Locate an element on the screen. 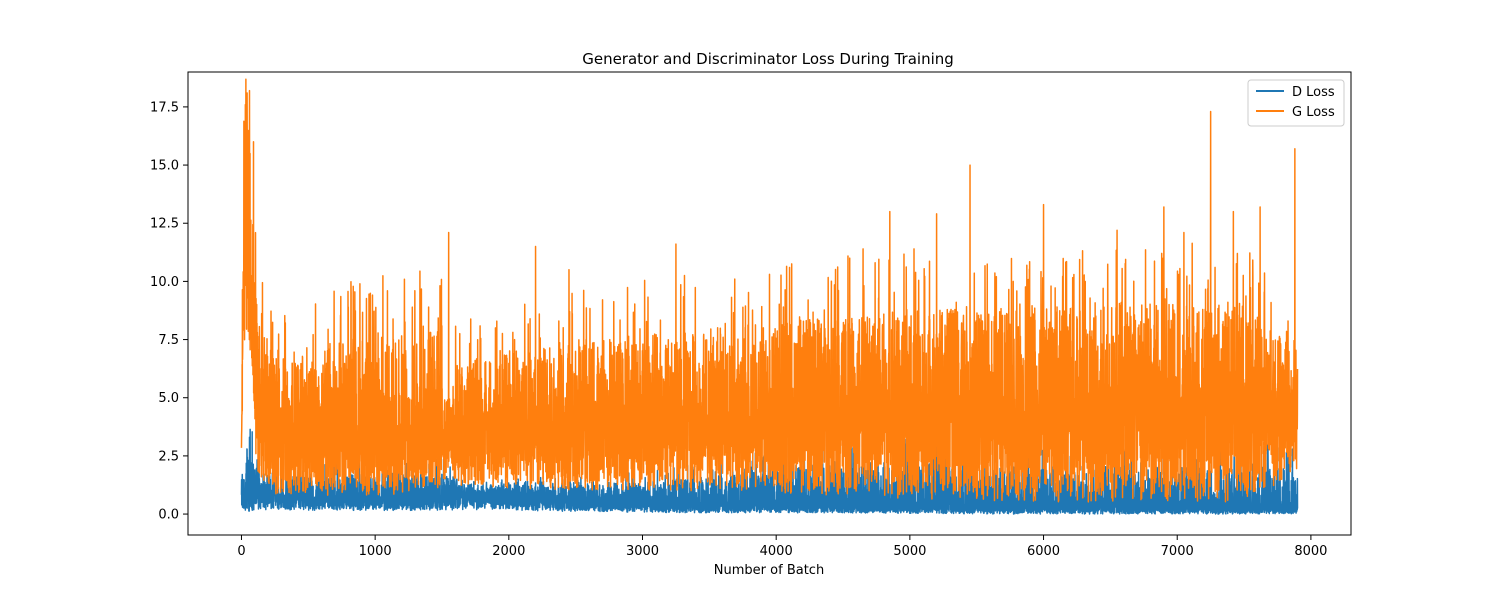 This screenshot has width=1500, height=600. y-tick-label: 0.0 is located at coordinates (168, 515).